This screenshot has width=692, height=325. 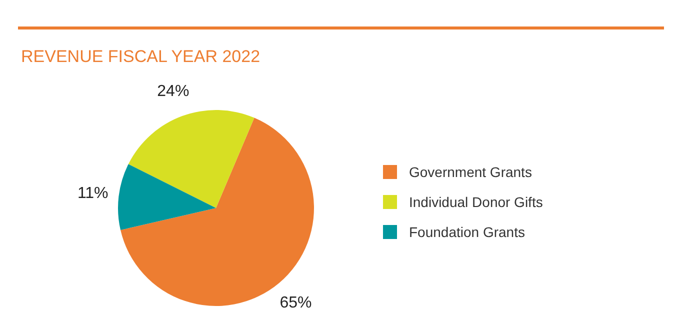 I want to click on data-label: 65%, so click(x=296, y=303).